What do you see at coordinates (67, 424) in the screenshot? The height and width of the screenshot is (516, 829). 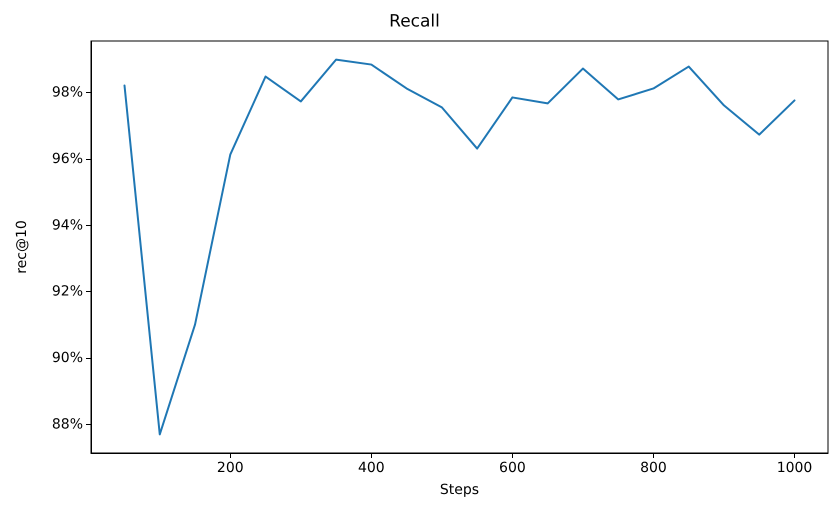 I see `y-tick-label: 88%` at bounding box center [67, 424].